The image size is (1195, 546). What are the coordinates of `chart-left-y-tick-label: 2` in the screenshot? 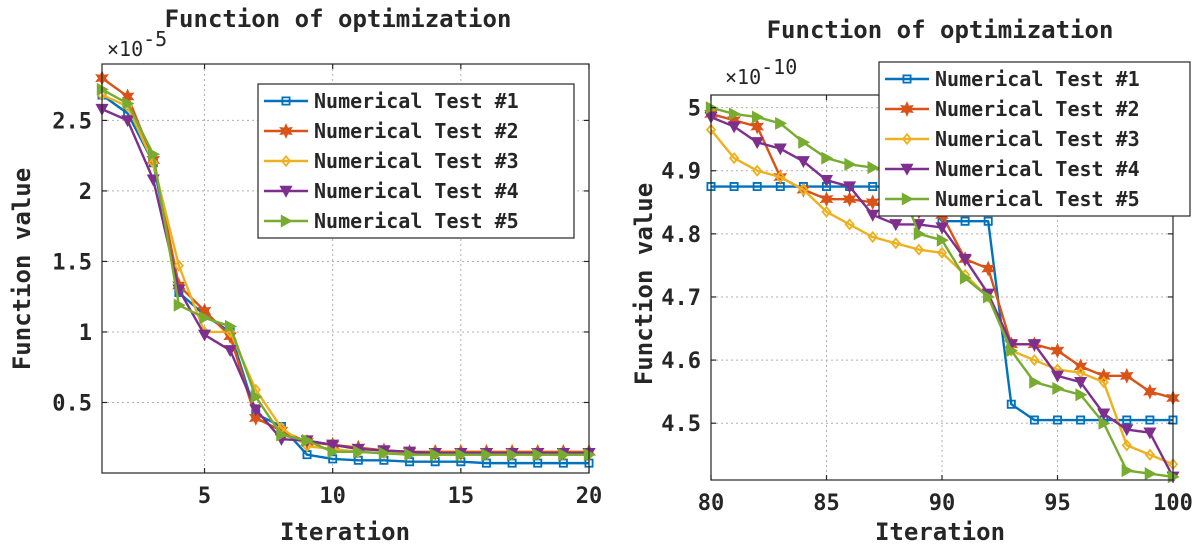 It's located at (85, 192).